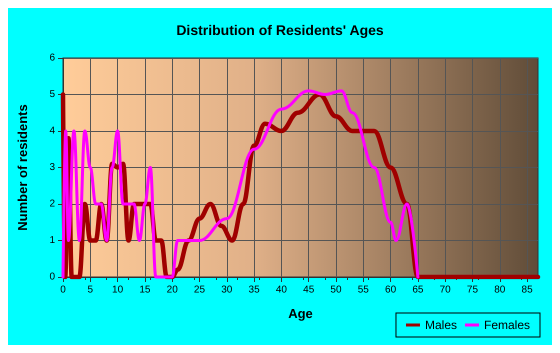  What do you see at coordinates (336, 290) in the screenshot?
I see `x-tick-label: 50` at bounding box center [336, 290].